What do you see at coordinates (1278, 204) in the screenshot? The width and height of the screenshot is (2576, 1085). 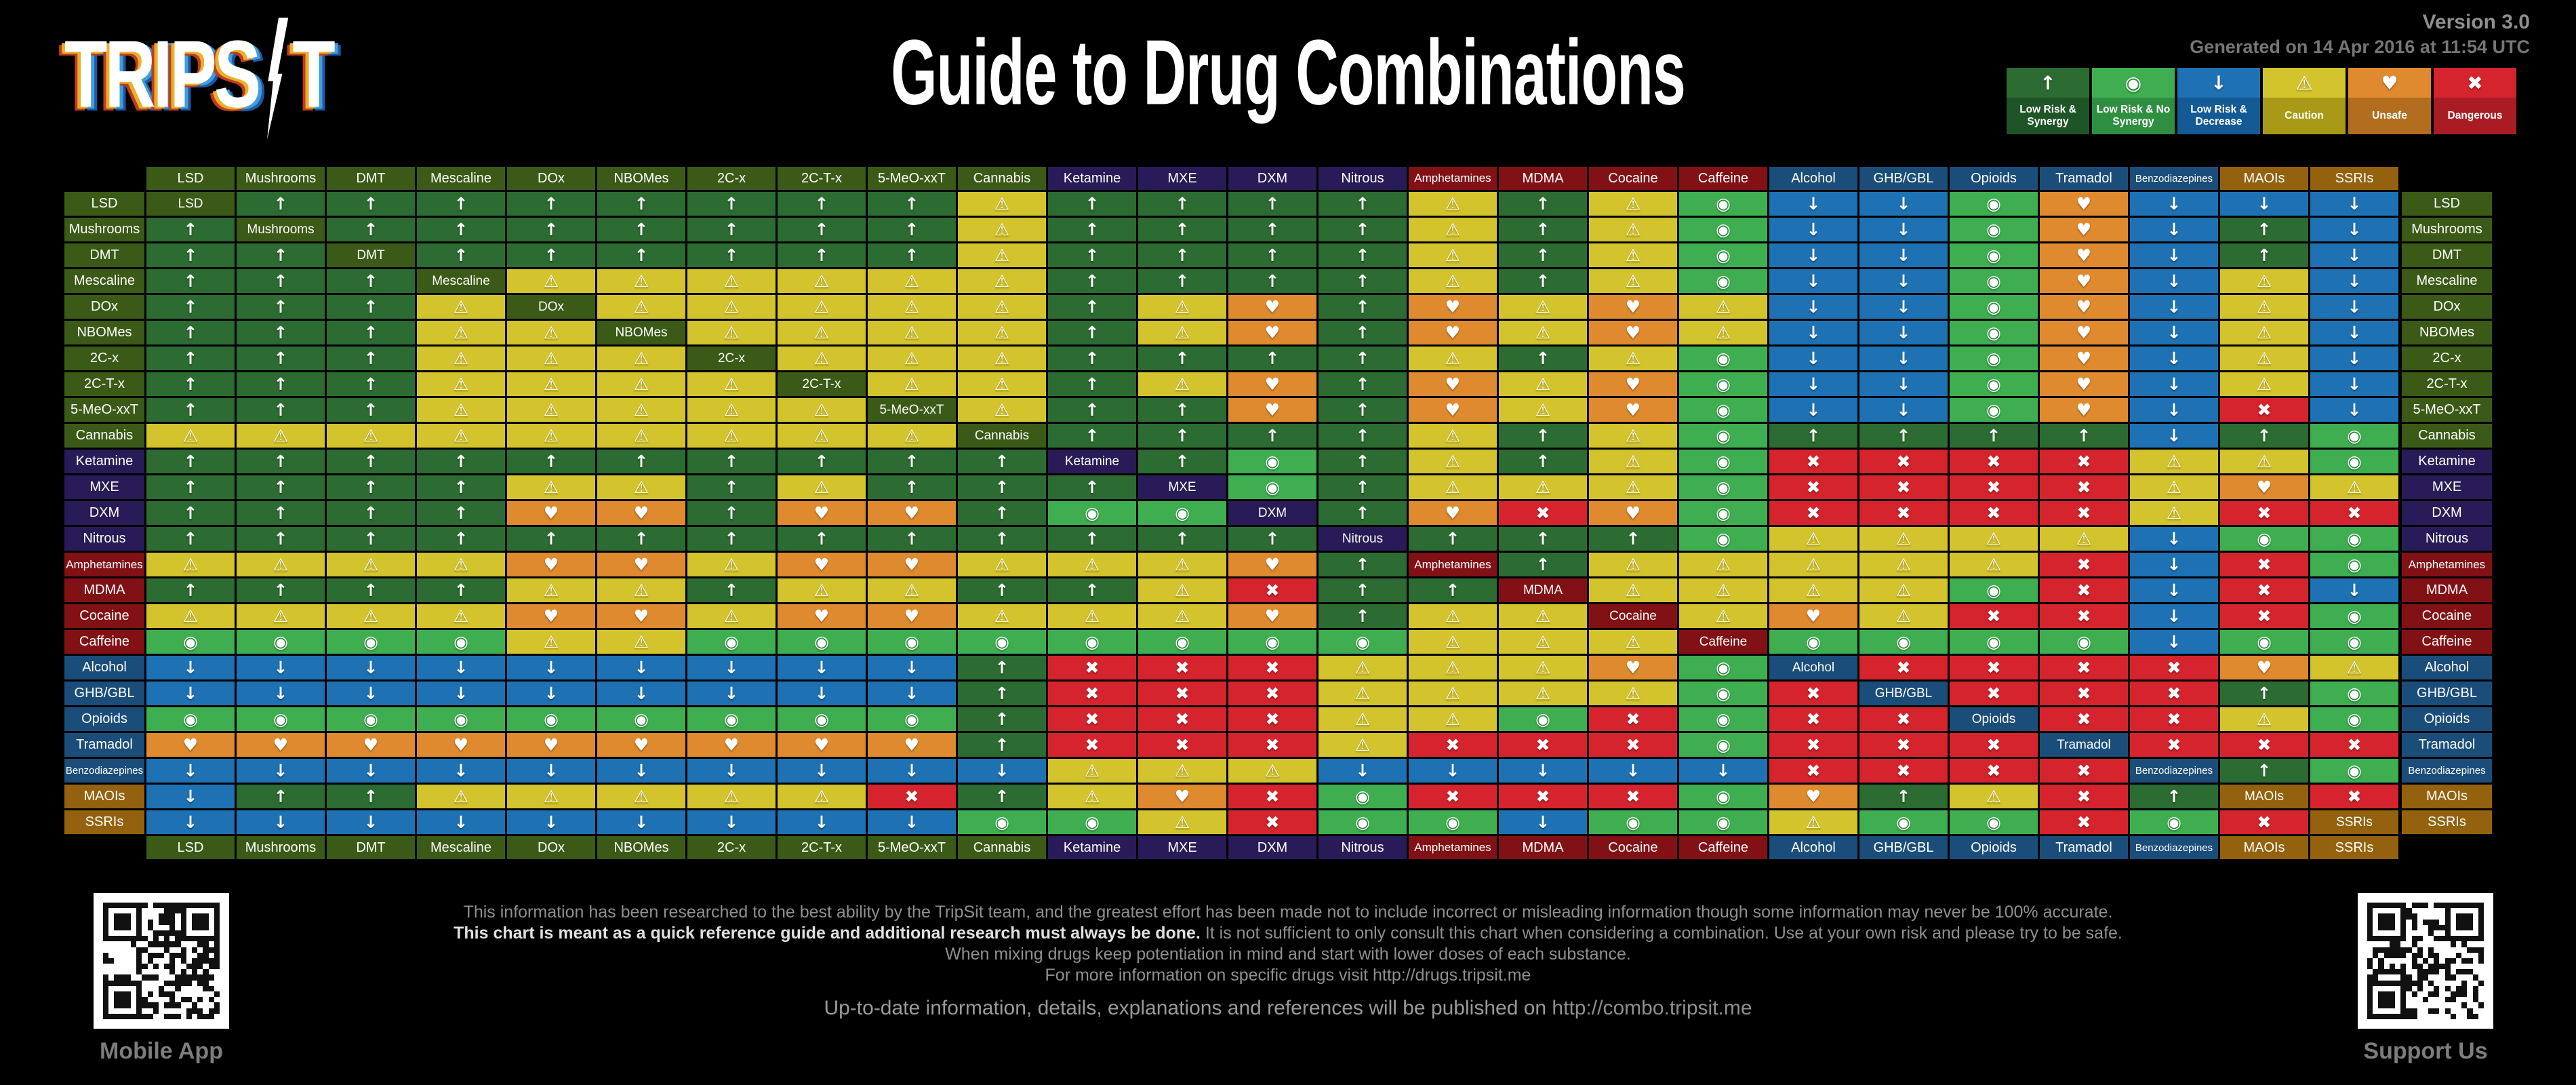 I see `matrix-row-lsd: LSD LSD ↑ ↑ ↑ ↑ ↑ ↑ ↑ ↑ ⚠ ↑ ↑ ↑ ↑ ⚠ ↑ ⚠ ◉ ↓ ↓ ◉ ♥ ↓ ↓ ↓ LSD` at bounding box center [1278, 204].